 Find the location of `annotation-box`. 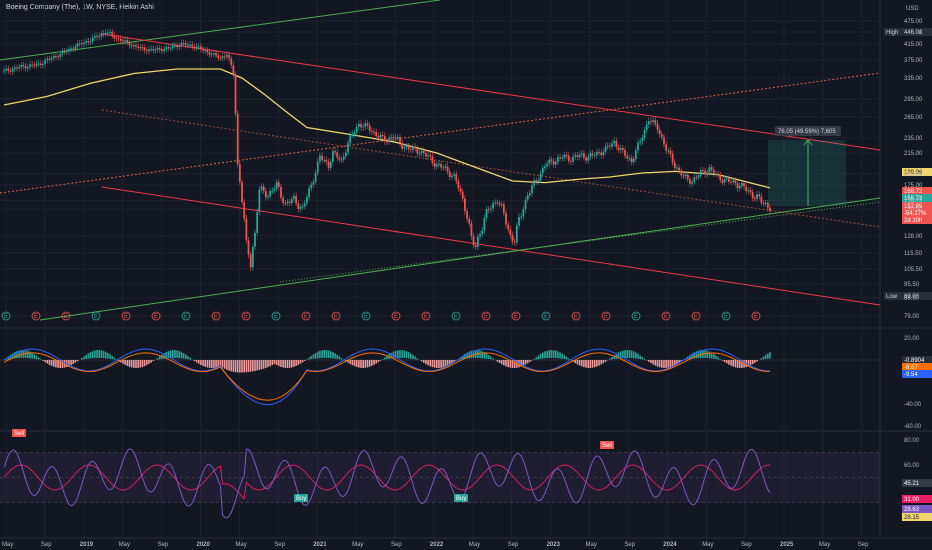

annotation-box is located at coordinates (808, 131).